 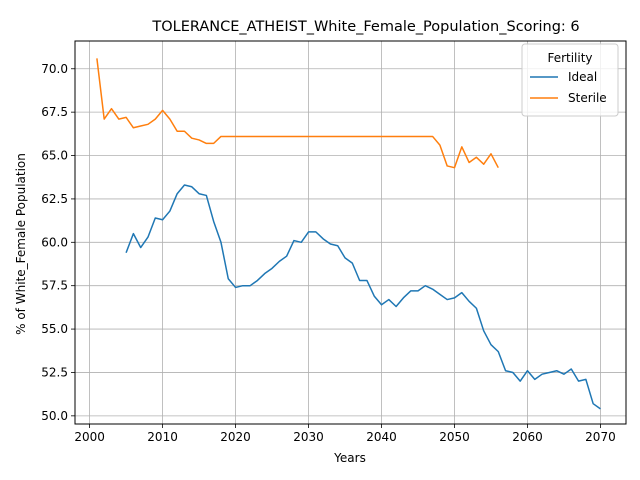 I want to click on y-tick-label: 62.5, so click(x=54, y=199).